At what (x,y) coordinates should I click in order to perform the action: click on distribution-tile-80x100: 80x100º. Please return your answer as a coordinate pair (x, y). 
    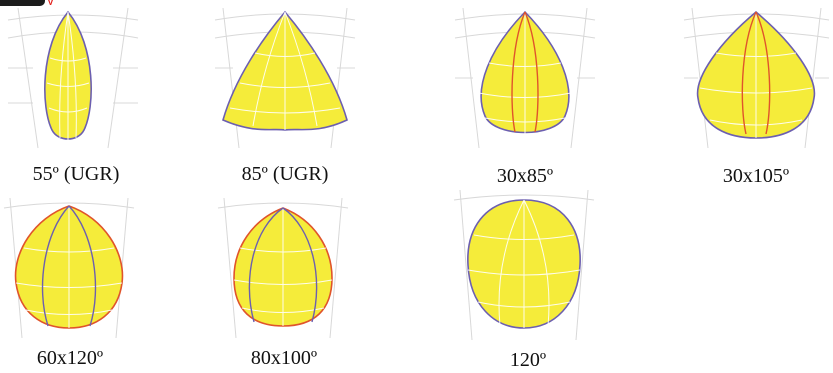
    Looking at the image, I should click on (283, 282).